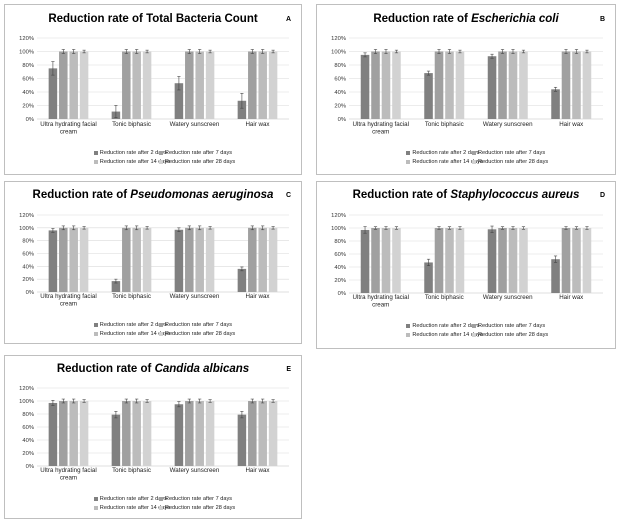  What do you see at coordinates (153, 195) in the screenshot?
I see `chart-title: Reduction rate of Pseudomonas aeruginosa` at bounding box center [153, 195].